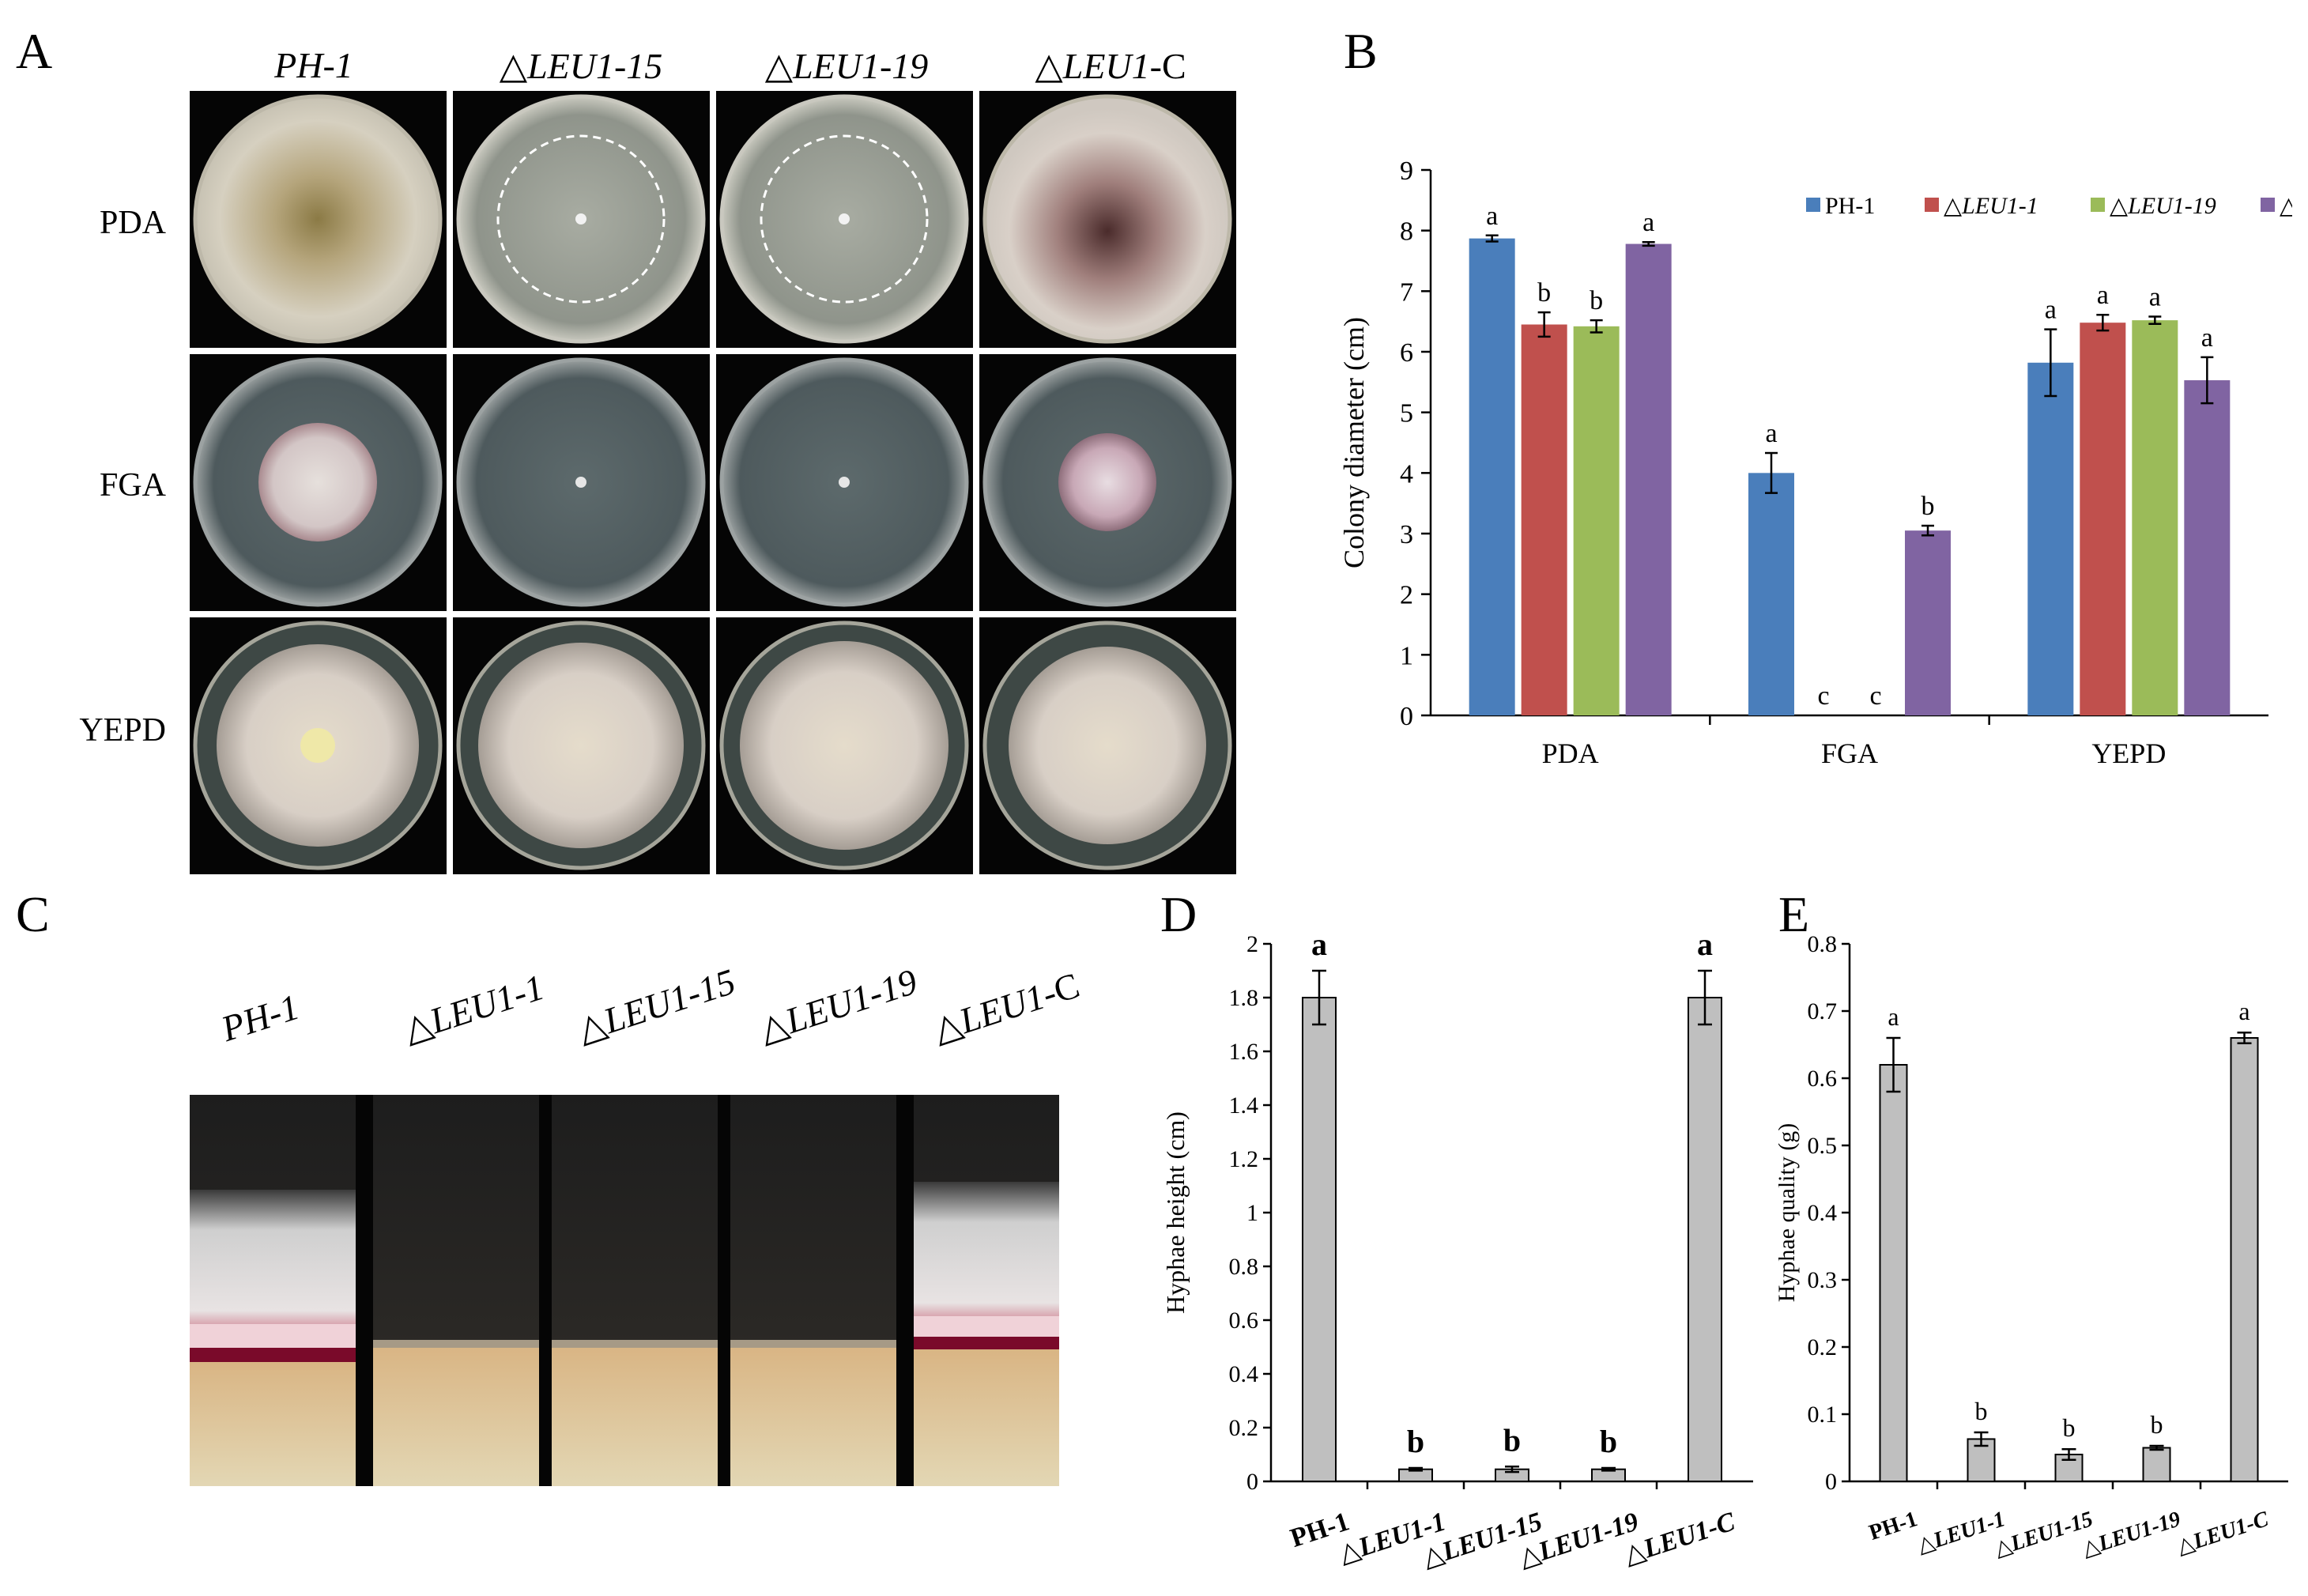 Image resolution: width=2308 pixels, height=1596 pixels. I want to click on tube-label-leu1-1: △LEU1-1, so click(474, 1008).